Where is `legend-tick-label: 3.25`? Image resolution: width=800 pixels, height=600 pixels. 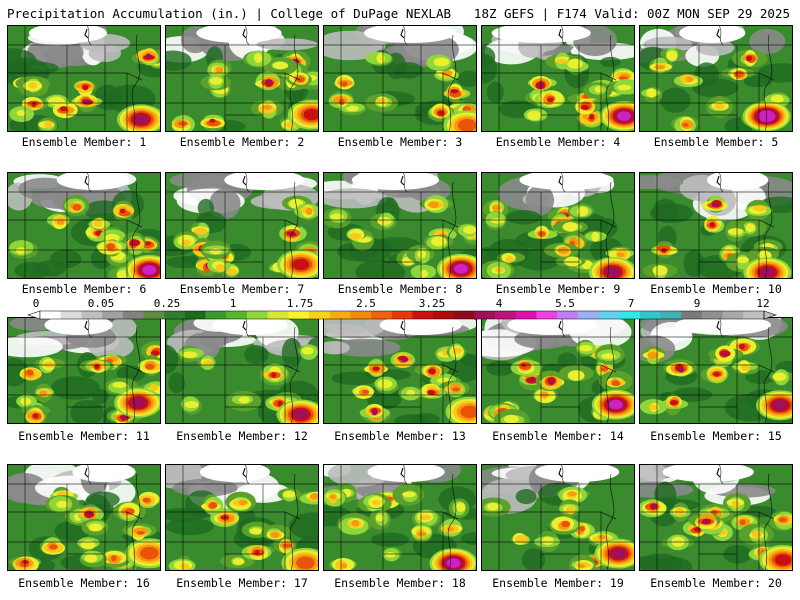 legend-tick-label: 3.25 is located at coordinates (432, 303).